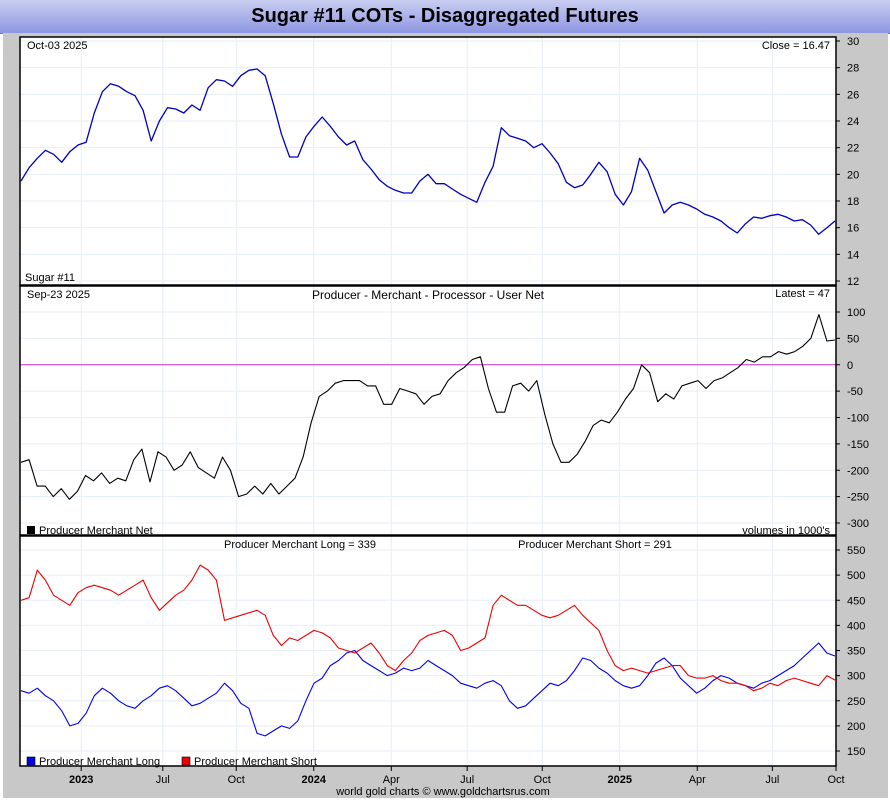 The height and width of the screenshot is (800, 890). Describe the element at coordinates (428, 628) in the screenshot. I see `series-line-producer-merchant-short` at that location.